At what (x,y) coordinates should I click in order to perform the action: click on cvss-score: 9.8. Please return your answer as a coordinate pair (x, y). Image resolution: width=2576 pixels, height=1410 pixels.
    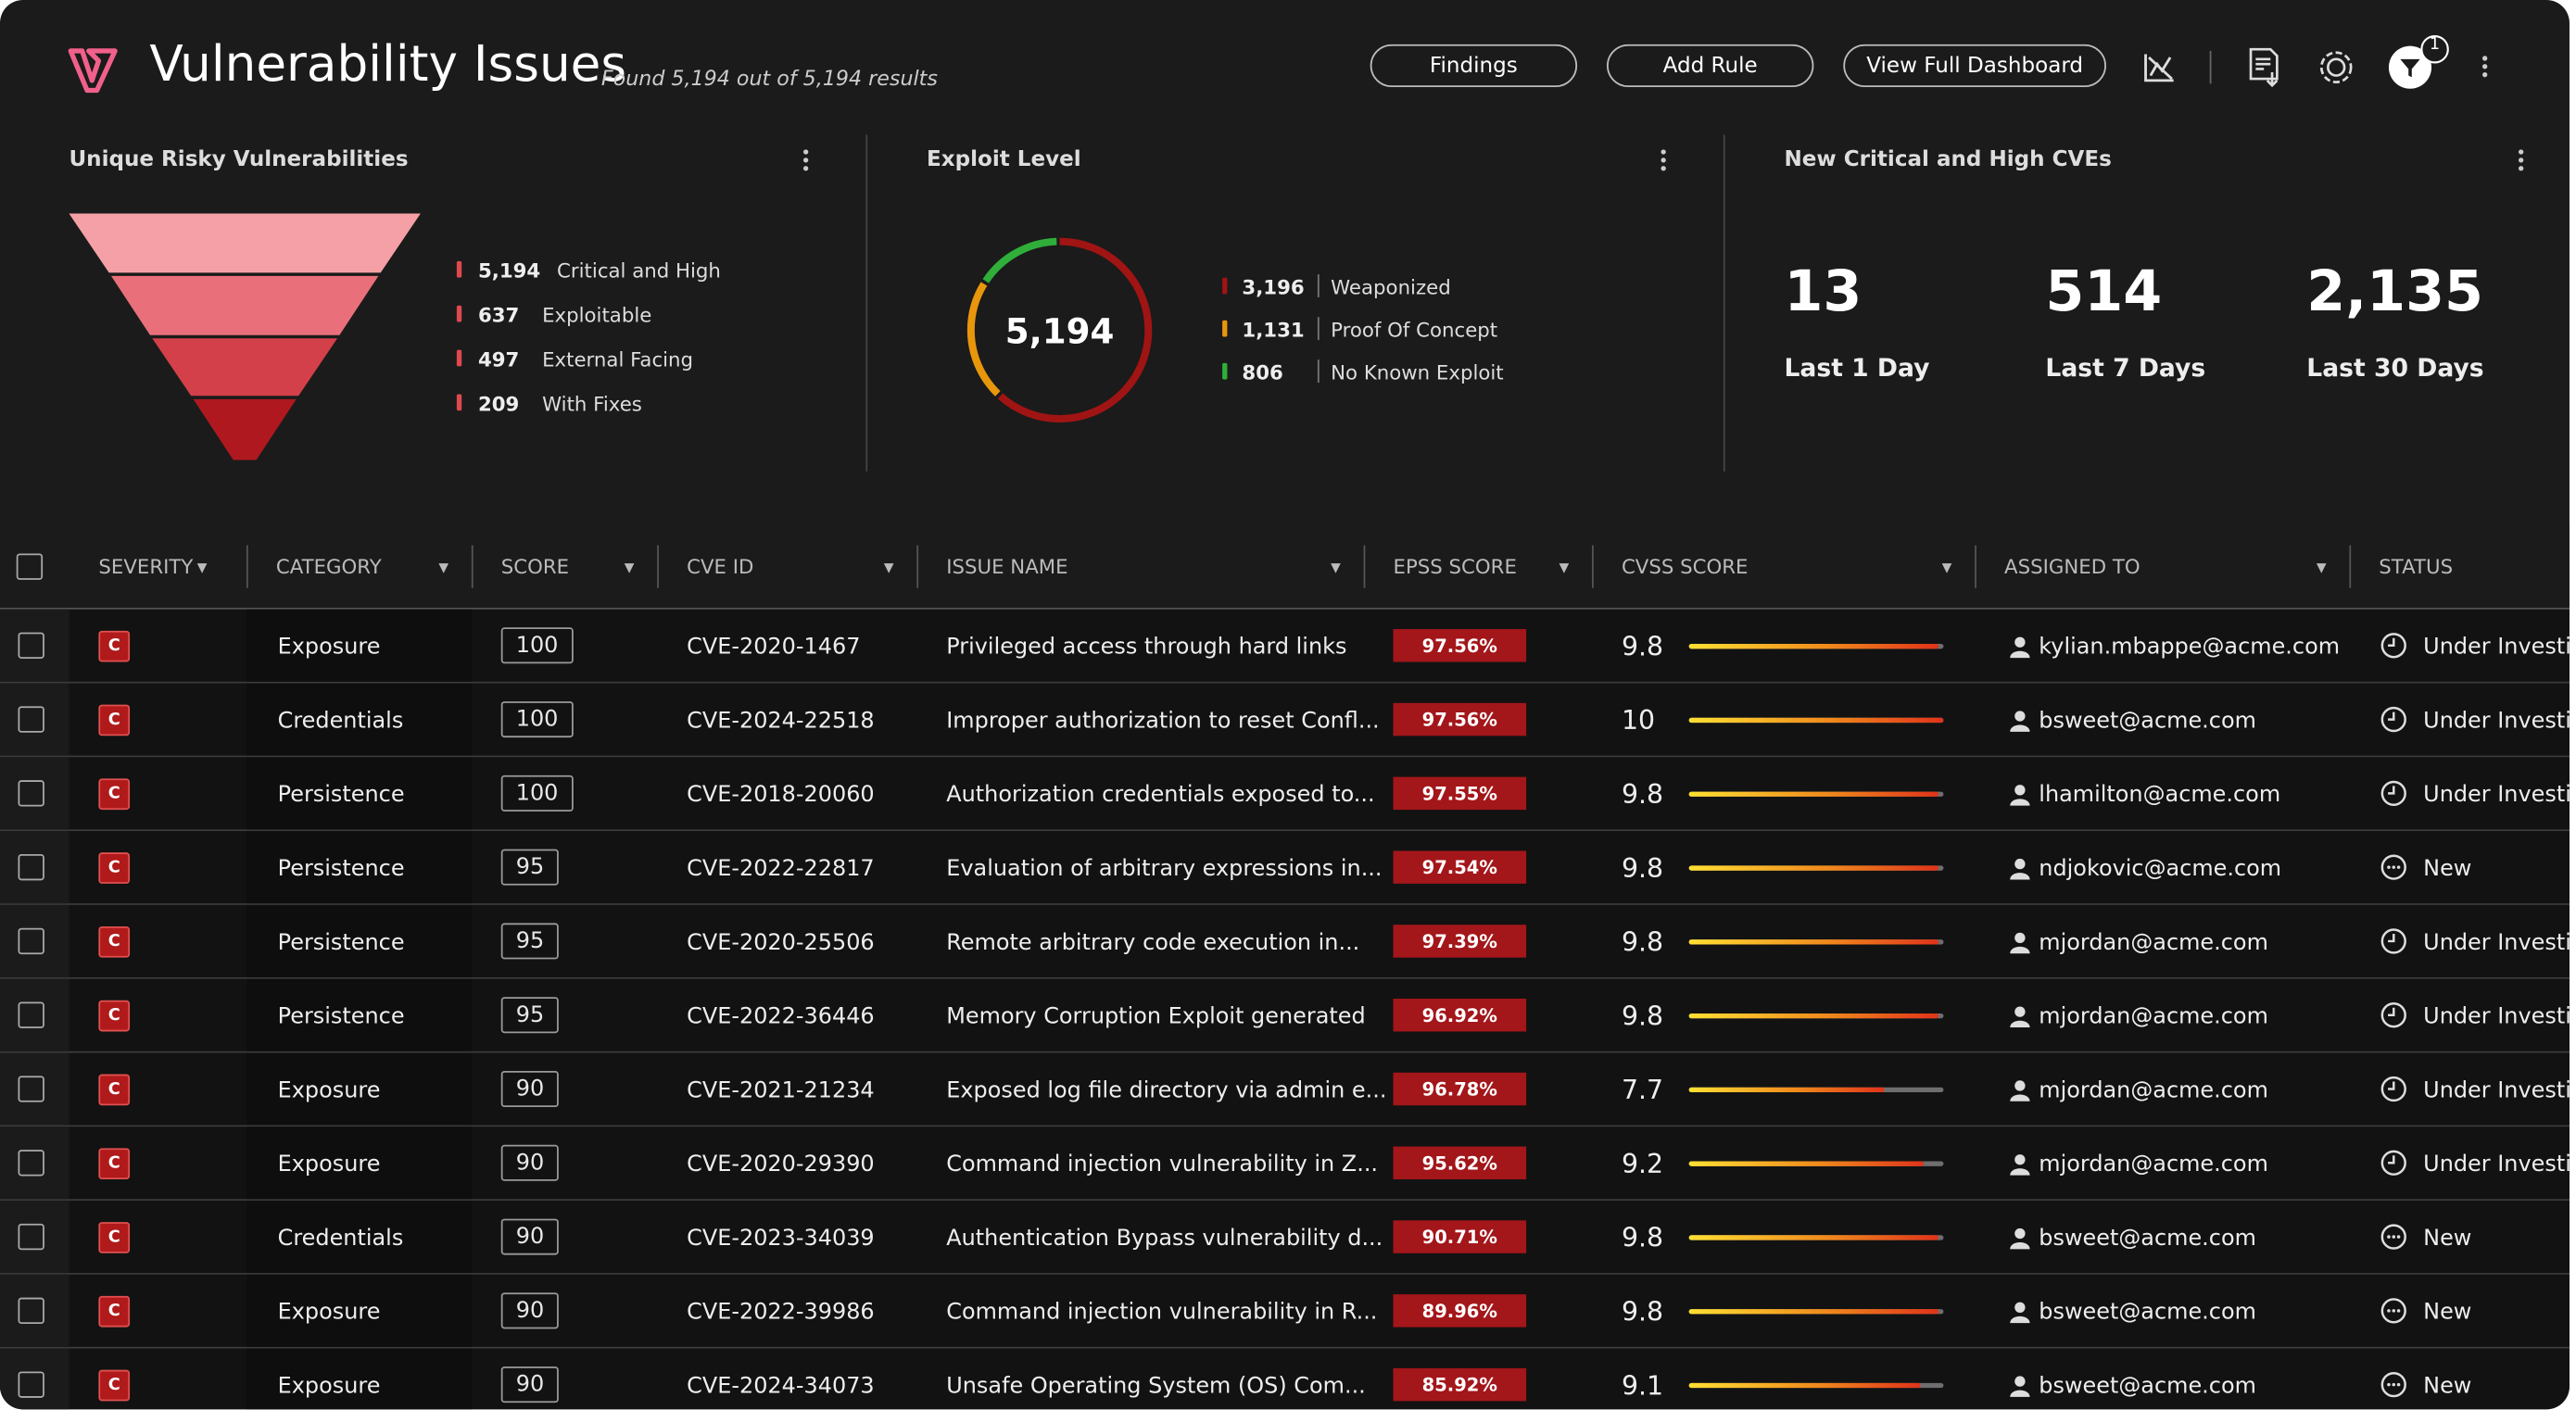
    Looking at the image, I should click on (1642, 1237).